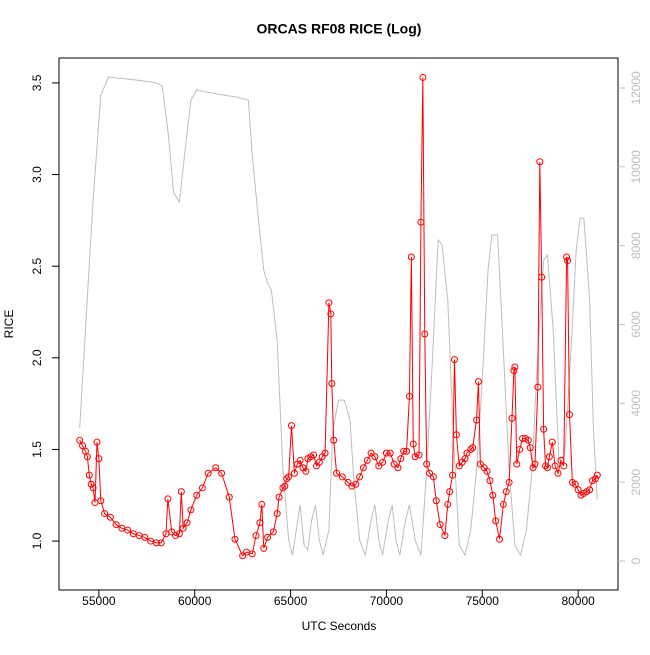  I want to click on y-tick-label: 1.5, so click(37, 449).